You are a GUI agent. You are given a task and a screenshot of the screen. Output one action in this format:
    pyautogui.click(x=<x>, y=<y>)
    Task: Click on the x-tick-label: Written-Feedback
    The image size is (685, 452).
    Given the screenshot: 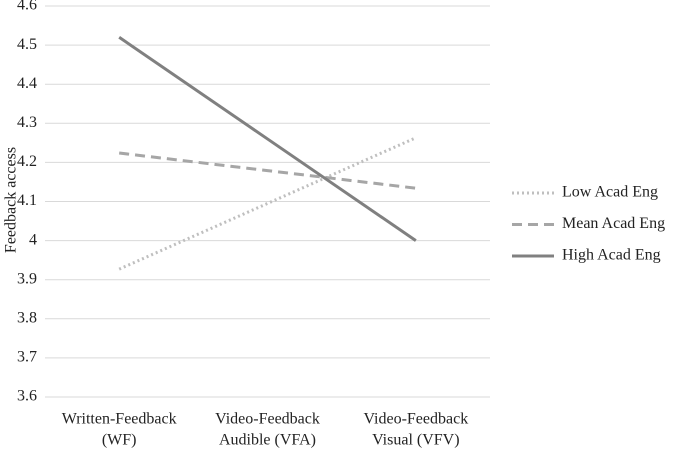 What is the action you would take?
    pyautogui.click(x=119, y=419)
    